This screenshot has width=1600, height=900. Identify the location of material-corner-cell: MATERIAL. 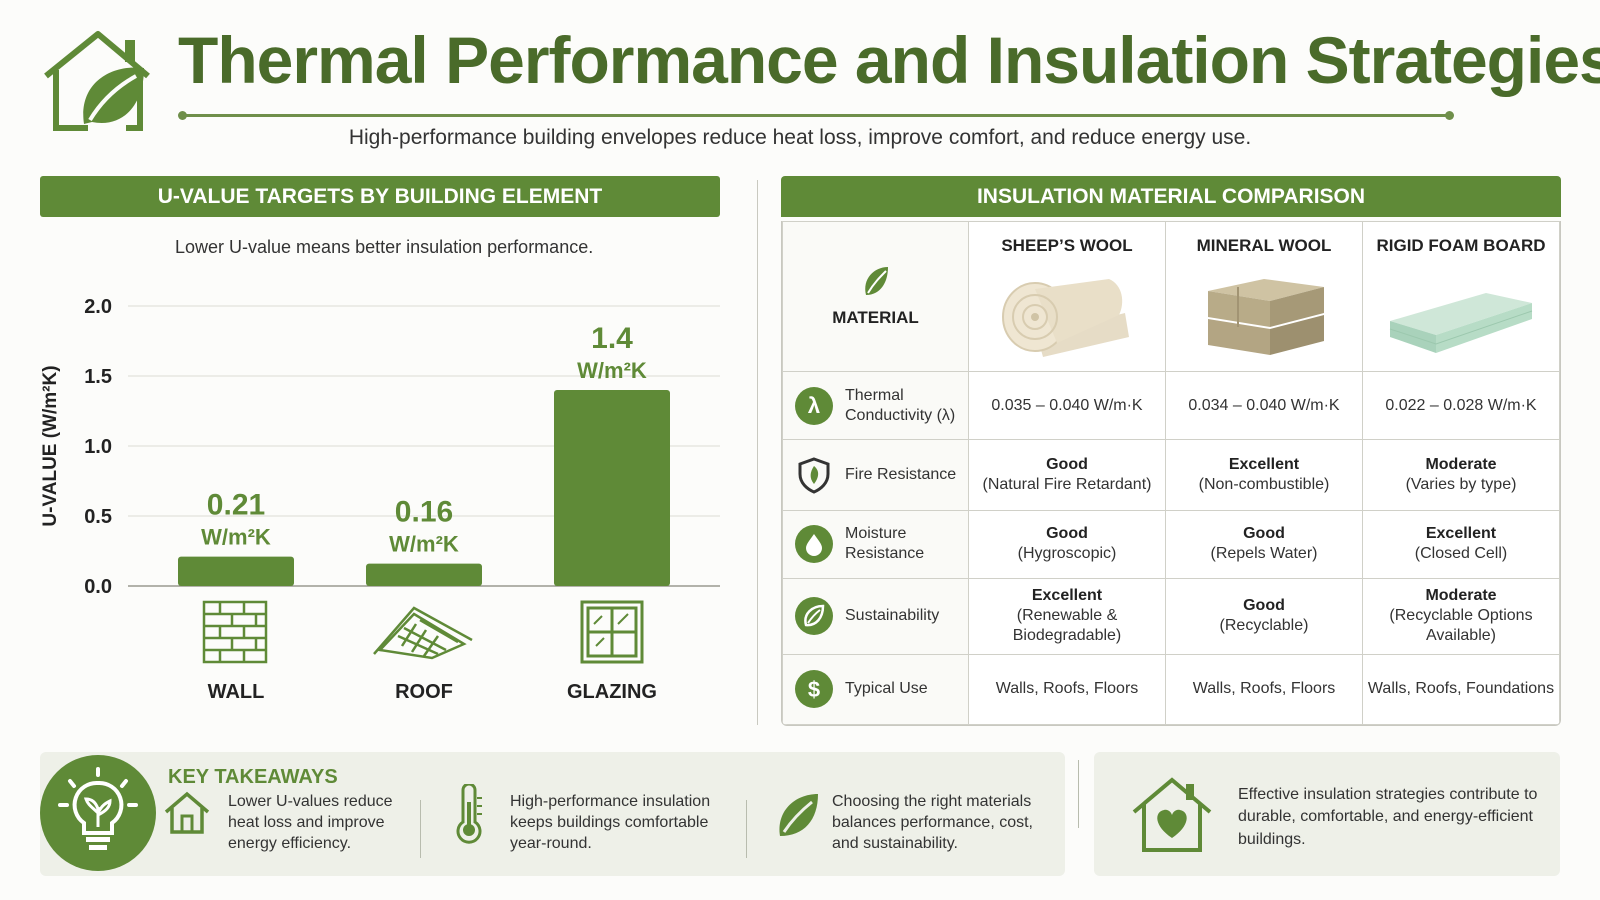
(875, 297).